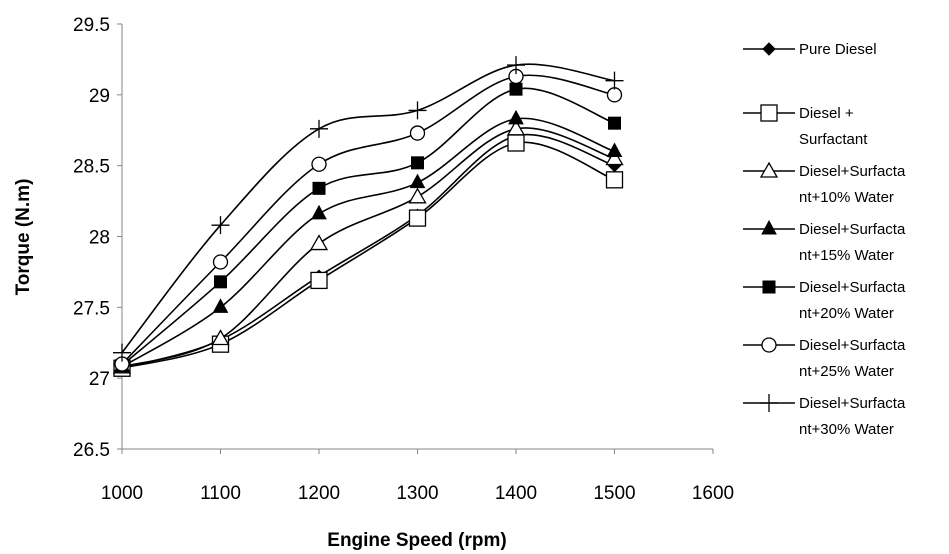 The image size is (949, 554). Describe the element at coordinates (846, 429) in the screenshot. I see `legend-label: nt+30% Water` at that location.